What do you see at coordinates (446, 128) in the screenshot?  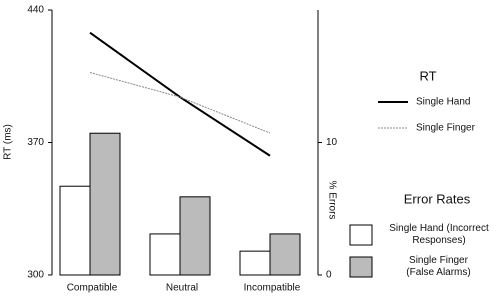 I see `legend-label: Single Finger` at bounding box center [446, 128].